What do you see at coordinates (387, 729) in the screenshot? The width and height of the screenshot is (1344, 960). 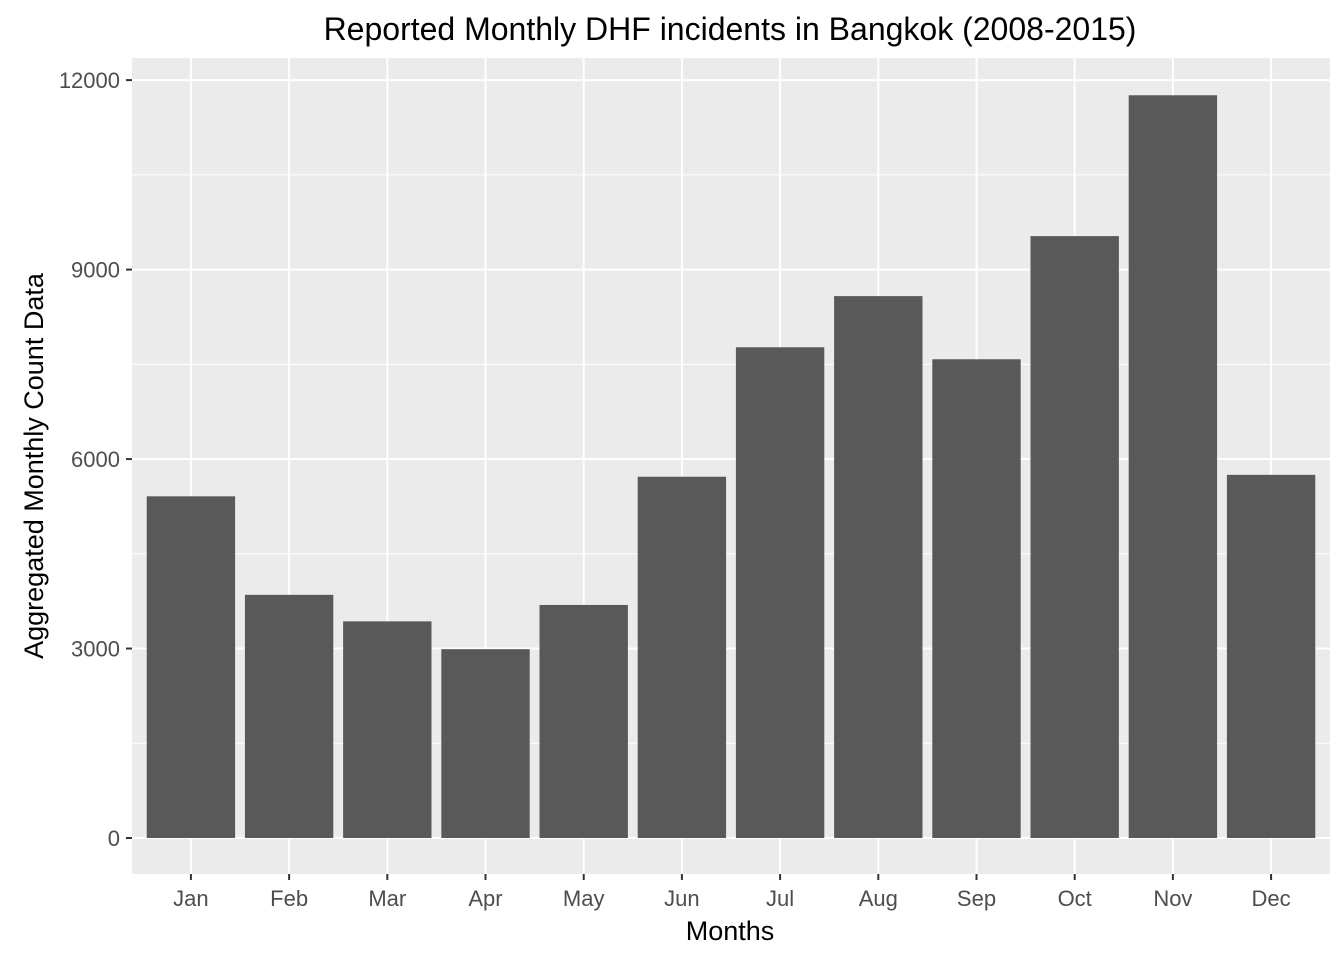 I see `bar-mar` at bounding box center [387, 729].